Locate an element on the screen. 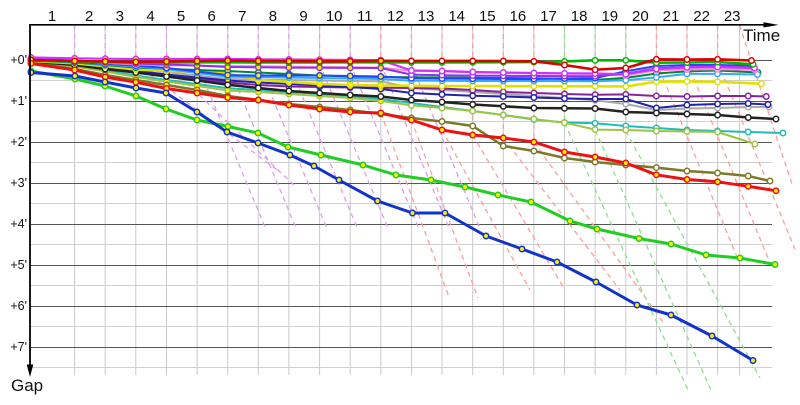 The width and height of the screenshot is (800, 405). svg-text: 6 is located at coordinates (212, 16).